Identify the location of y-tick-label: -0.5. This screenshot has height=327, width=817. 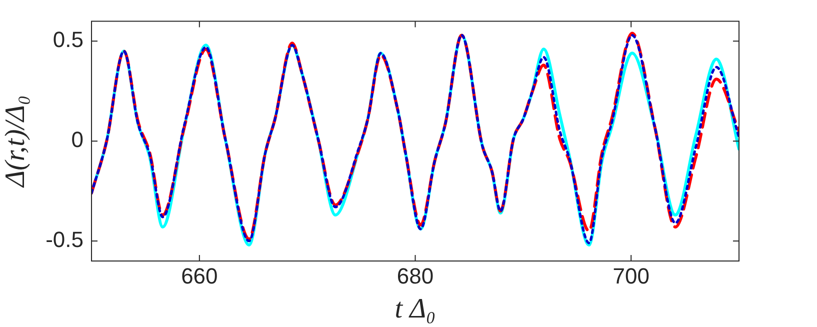
(65, 239).